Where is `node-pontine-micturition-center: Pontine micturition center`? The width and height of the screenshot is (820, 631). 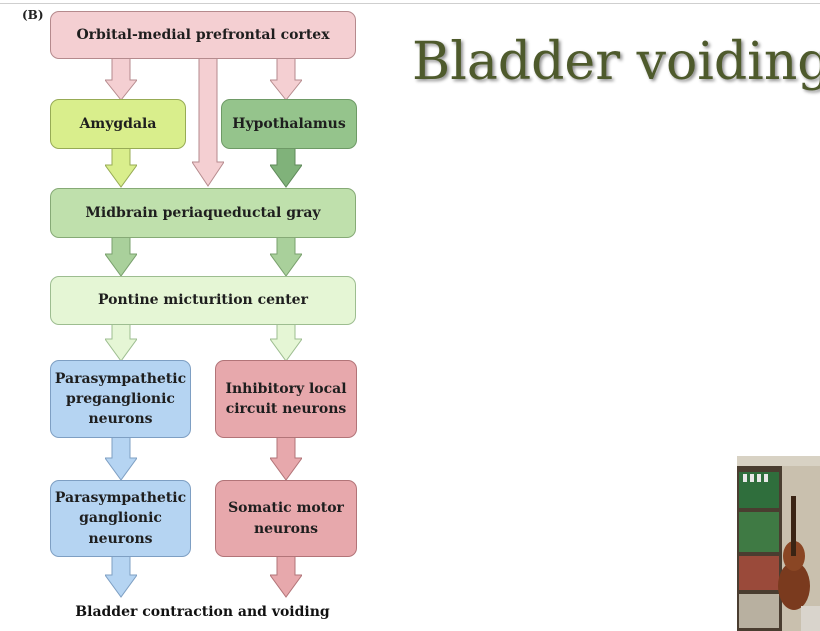 node-pontine-micturition-center: Pontine micturition center is located at coordinates (203, 300).